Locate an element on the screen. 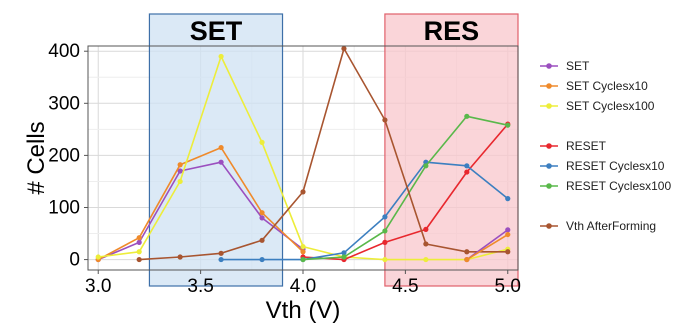 The width and height of the screenshot is (695, 327). series-reset-cyclesx10-line is located at coordinates (365, 211).